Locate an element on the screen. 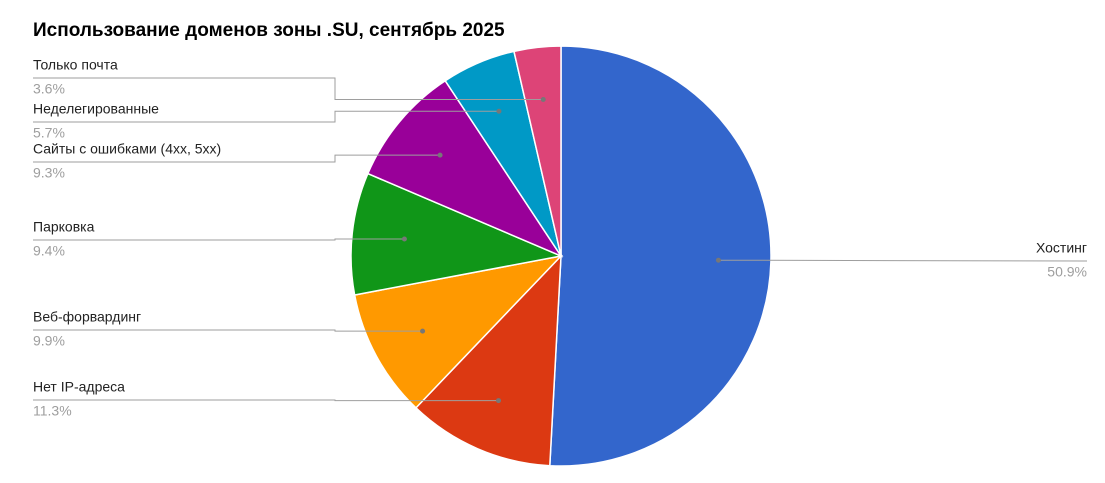 Image resolution: width=1105 pixels, height=483 pixels. legend-label: Веб-форвардинг is located at coordinates (87, 317).